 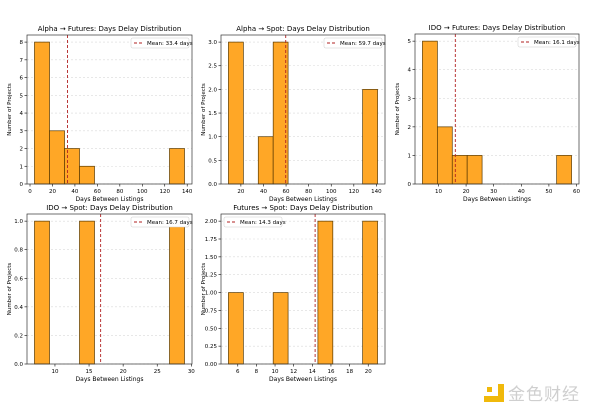 What do you see at coordinates (548, 192) in the screenshot?
I see `x-tick-label: 50` at bounding box center [548, 192].